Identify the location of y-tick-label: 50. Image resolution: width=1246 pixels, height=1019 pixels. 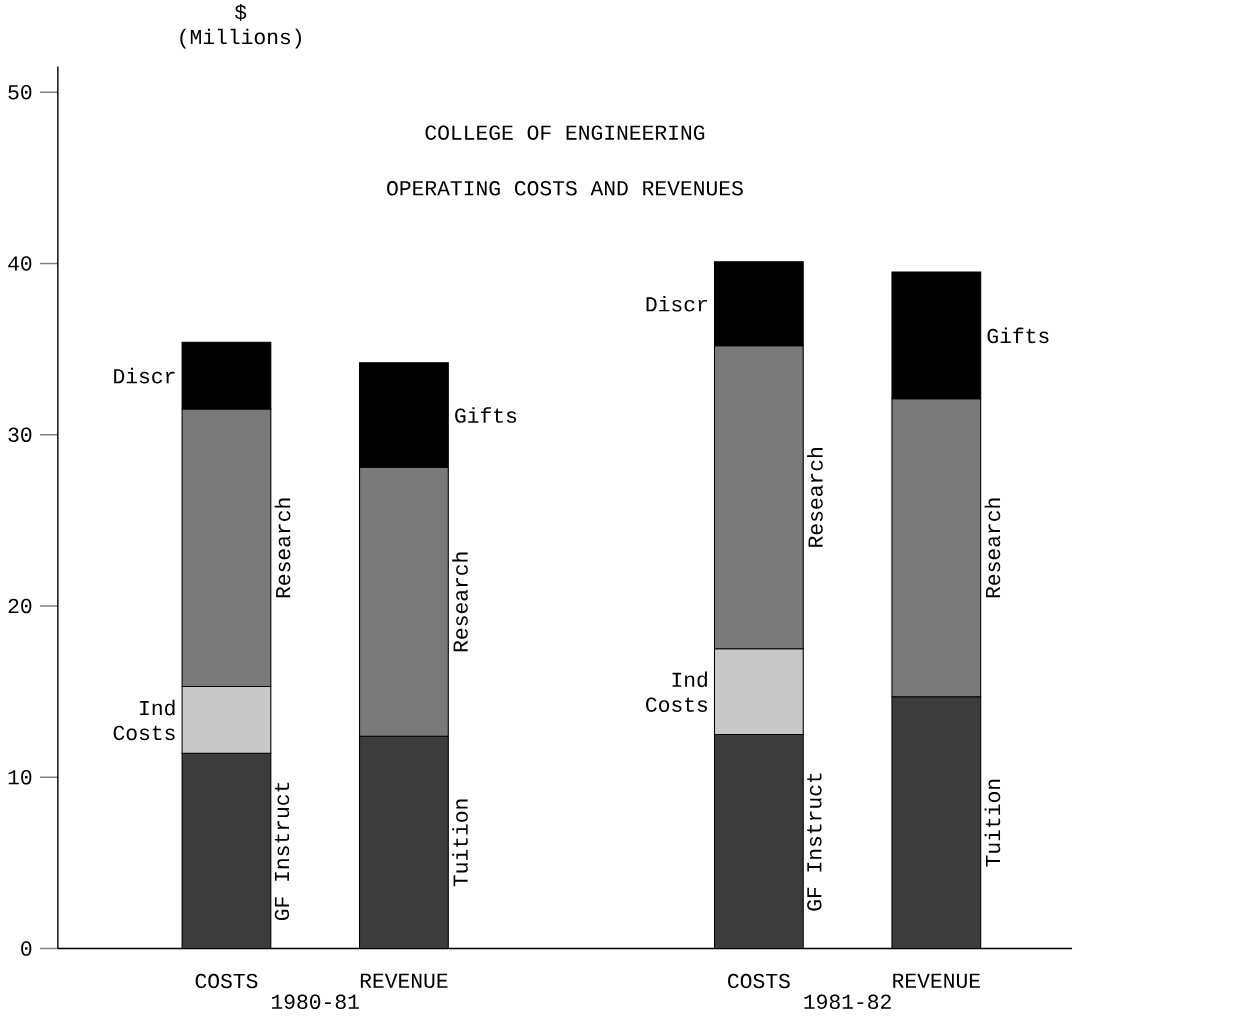
(20, 92).